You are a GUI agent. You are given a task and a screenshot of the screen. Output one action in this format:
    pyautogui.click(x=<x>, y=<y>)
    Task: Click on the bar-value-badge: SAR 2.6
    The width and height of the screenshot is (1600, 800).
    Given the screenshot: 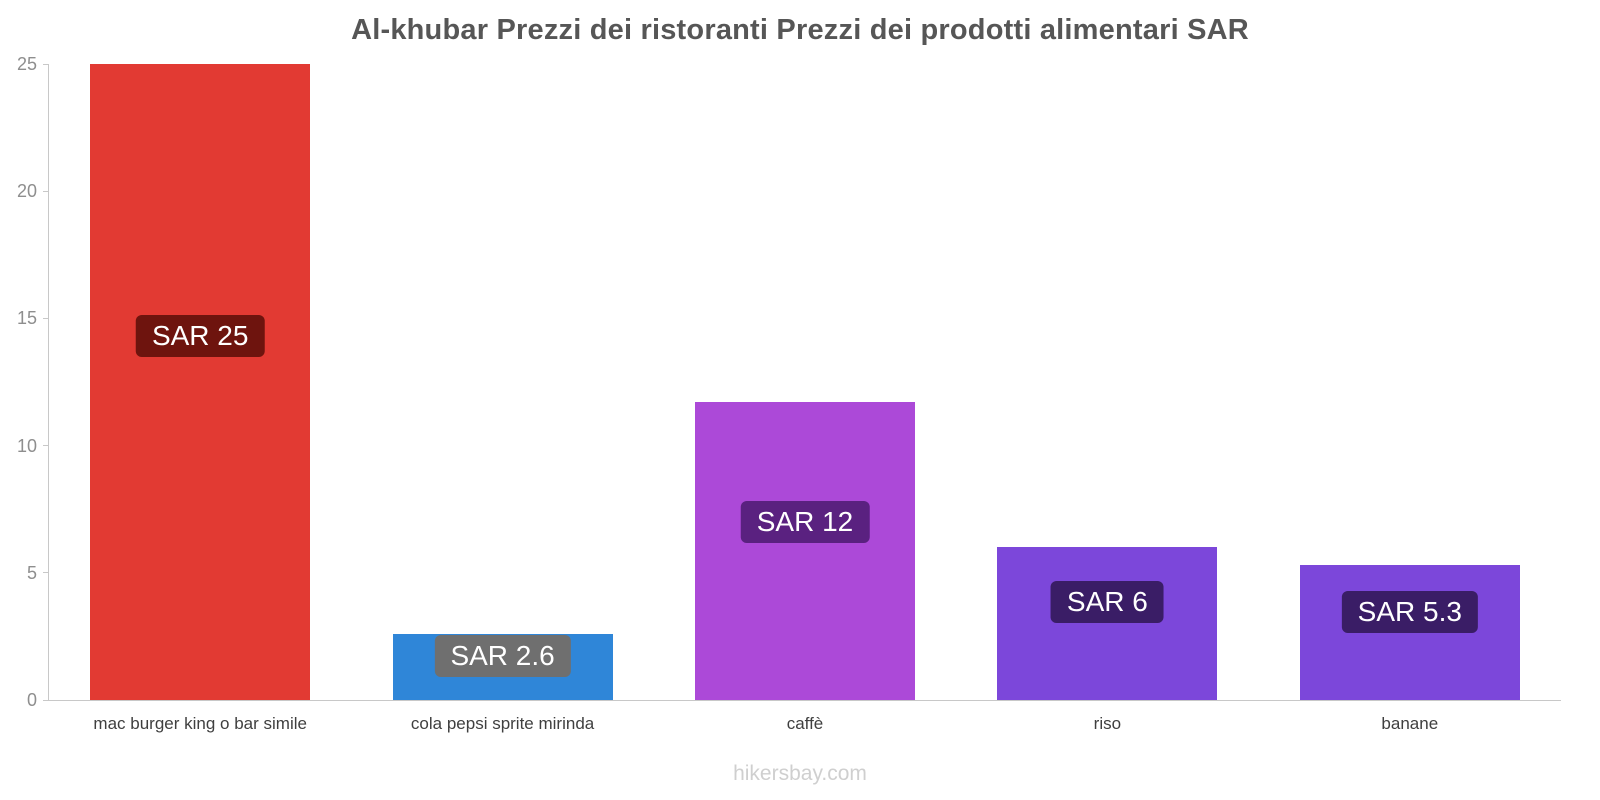 What is the action you would take?
    pyautogui.click(x=502, y=655)
    